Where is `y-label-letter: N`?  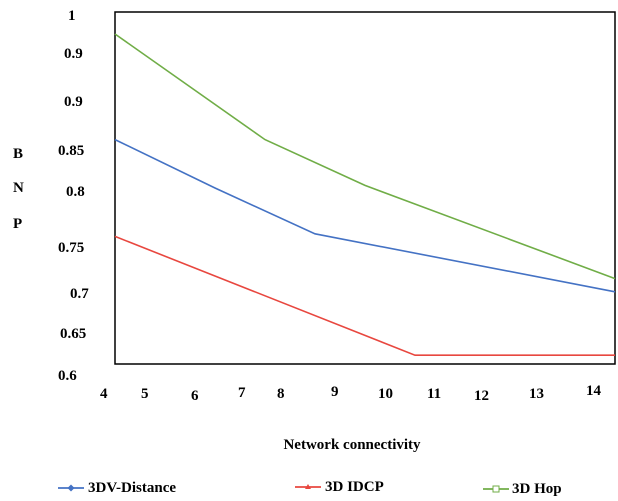 y-label-letter: N is located at coordinates (18, 188).